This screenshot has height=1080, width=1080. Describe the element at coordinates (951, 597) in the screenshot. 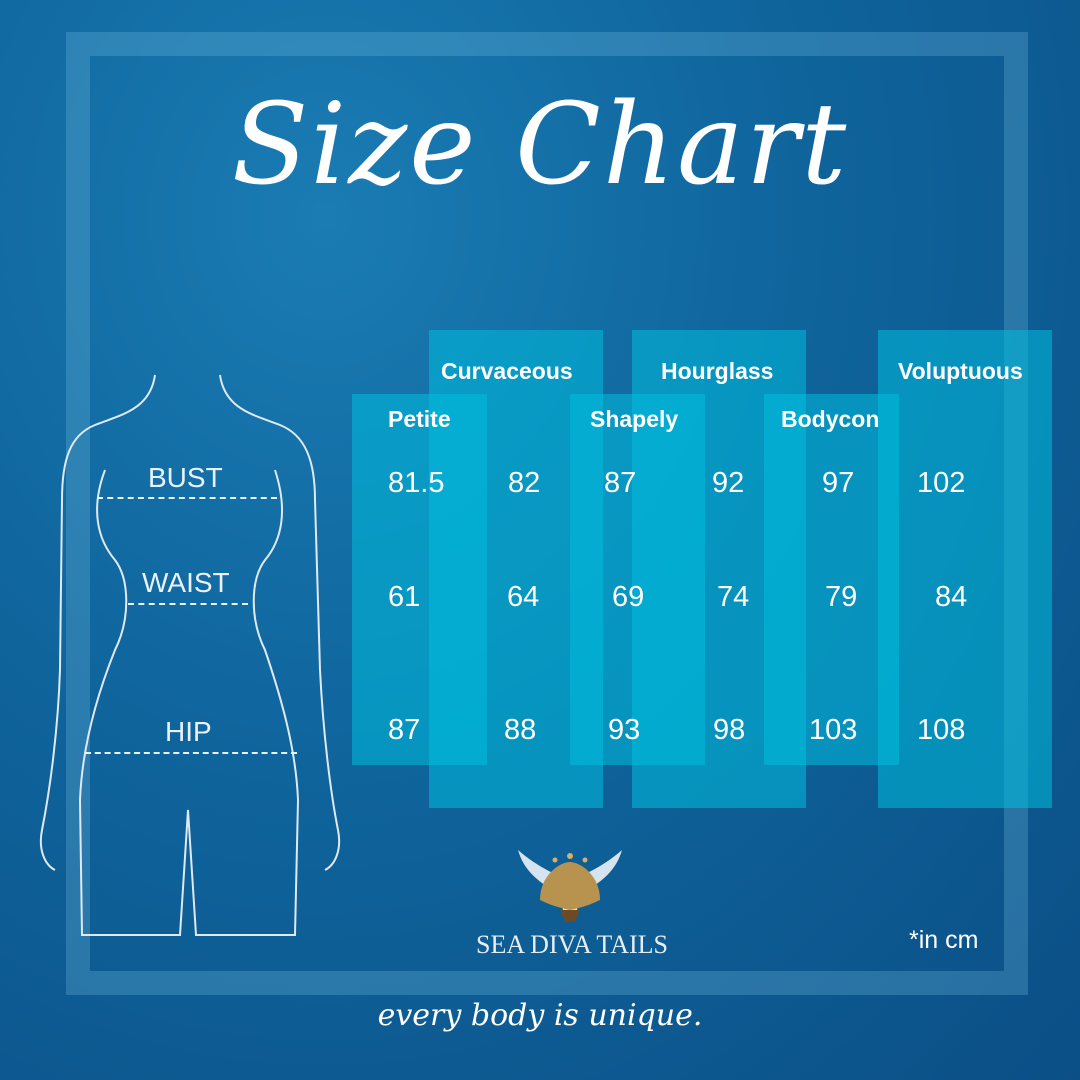

I see `waist-value: 84` at that location.